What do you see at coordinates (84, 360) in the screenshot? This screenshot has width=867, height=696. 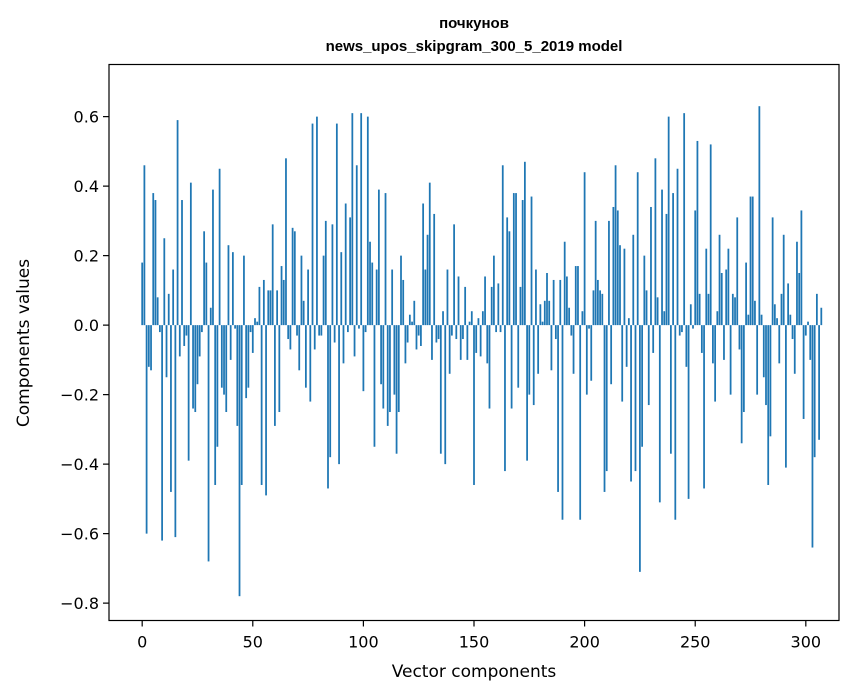 I see `y-axis-ticks: −0.8 −0.6 −0.4 −0.2 0.0 0.2 0.4 0.6` at bounding box center [84, 360].